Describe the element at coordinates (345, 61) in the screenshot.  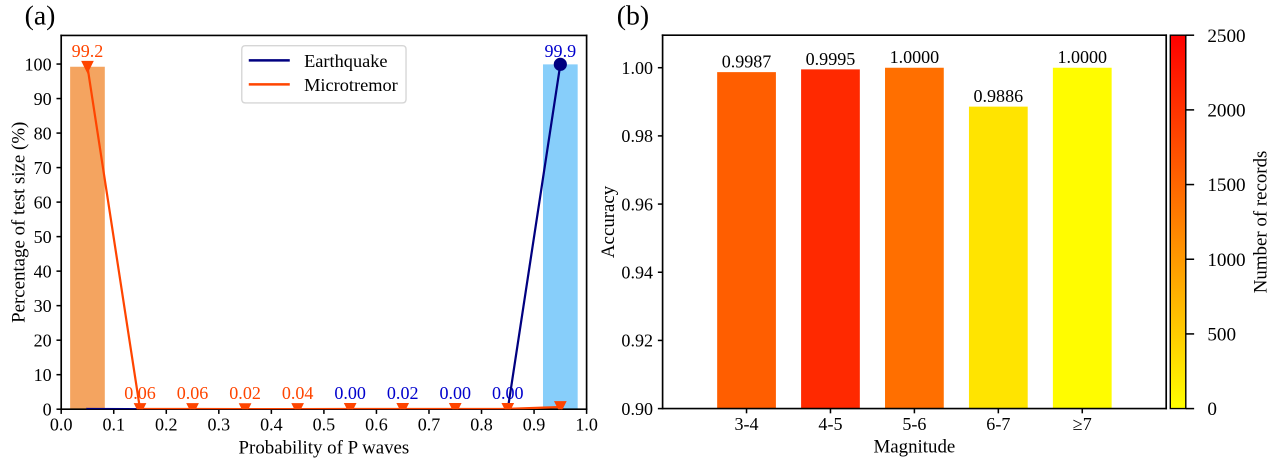
I see `svg-text: Earthquake` at that location.